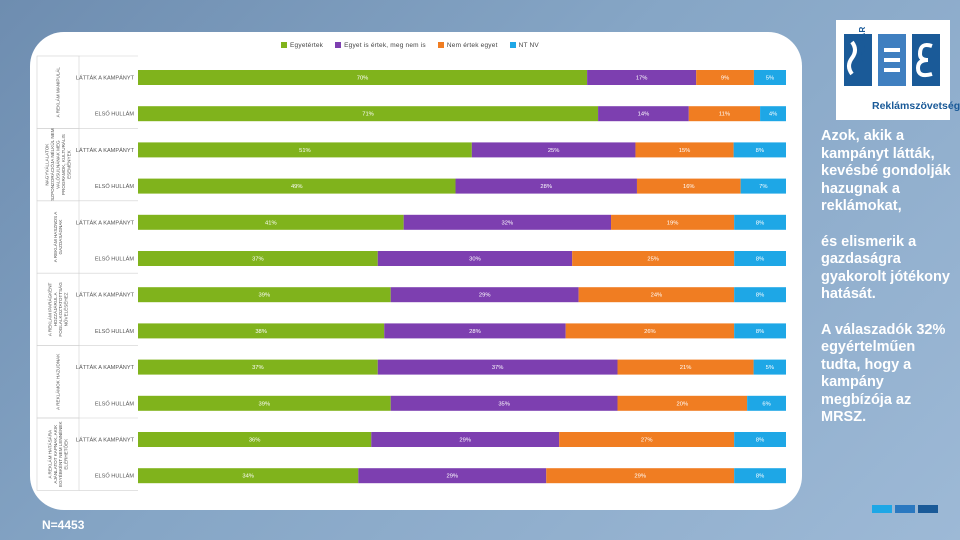  I want to click on data-label: 27%, so click(647, 441).